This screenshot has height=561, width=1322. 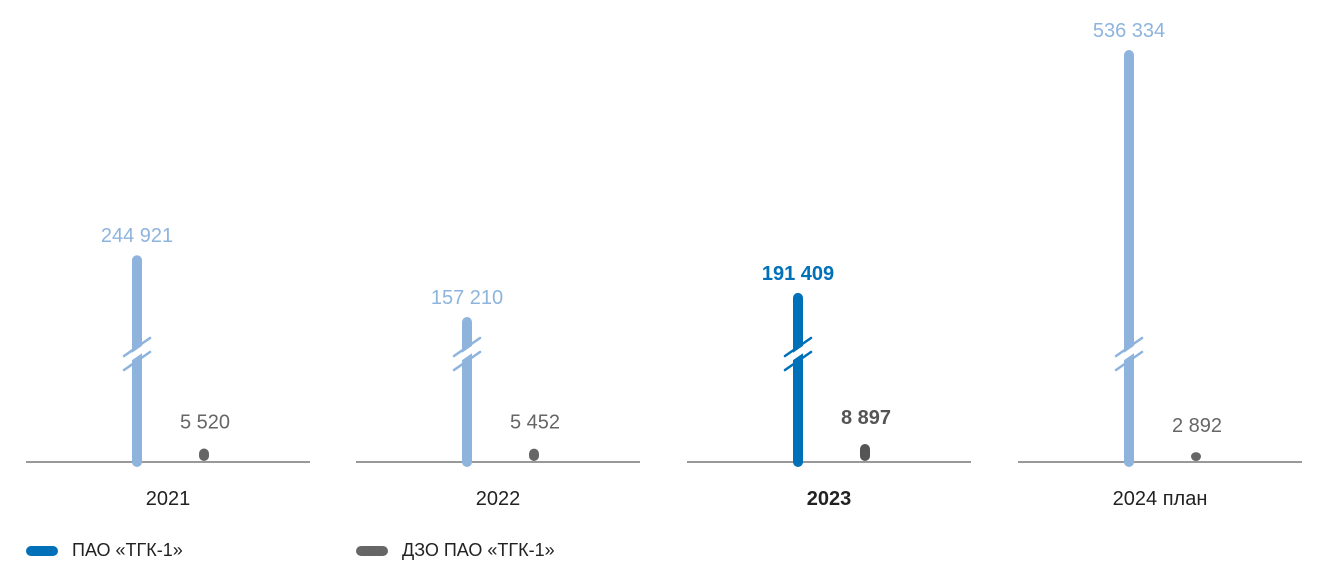 What do you see at coordinates (137, 236) in the screenshot?
I see `value-label-tgk1: 244 921` at bounding box center [137, 236].